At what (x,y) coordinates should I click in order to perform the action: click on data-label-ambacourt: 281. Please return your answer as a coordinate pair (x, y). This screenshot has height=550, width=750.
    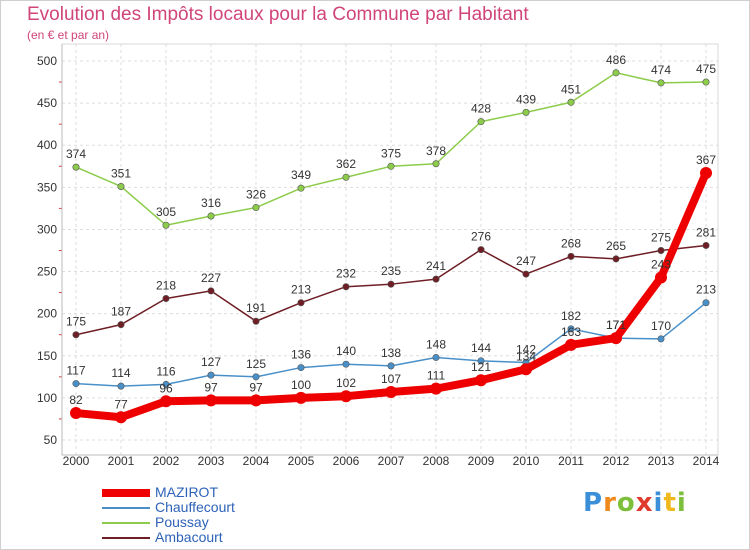
    Looking at the image, I should click on (706, 232).